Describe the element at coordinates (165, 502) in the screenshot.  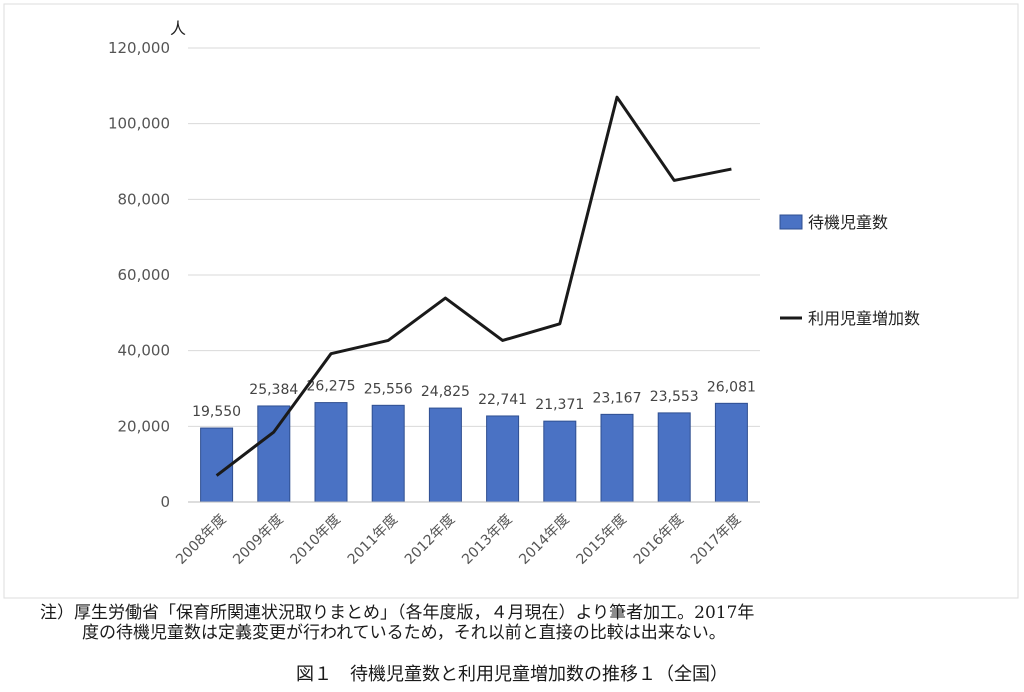
I see `y-tick-label: 0` at that location.